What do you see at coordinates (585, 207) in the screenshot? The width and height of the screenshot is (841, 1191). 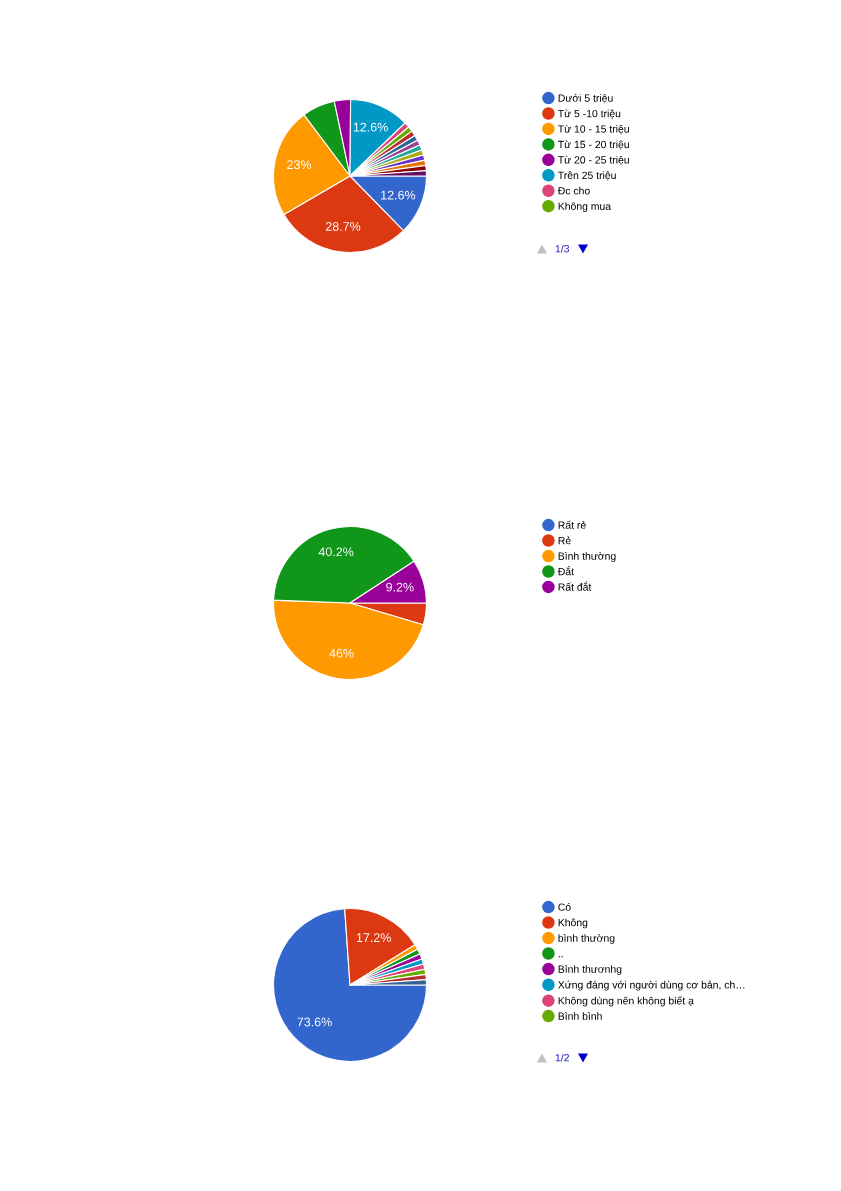 I see `legend-label: Không mua` at bounding box center [585, 207].